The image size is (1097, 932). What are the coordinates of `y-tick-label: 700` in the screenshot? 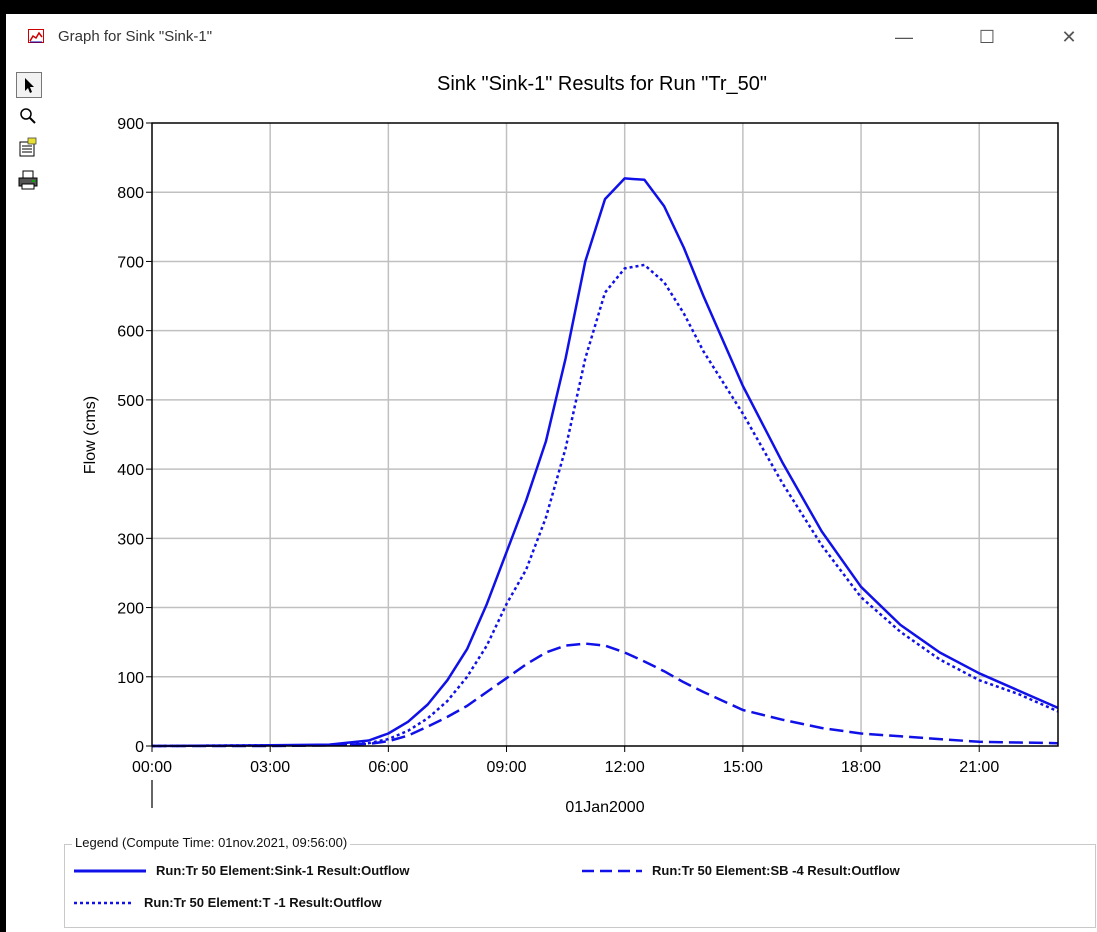 It's located at (130, 262).